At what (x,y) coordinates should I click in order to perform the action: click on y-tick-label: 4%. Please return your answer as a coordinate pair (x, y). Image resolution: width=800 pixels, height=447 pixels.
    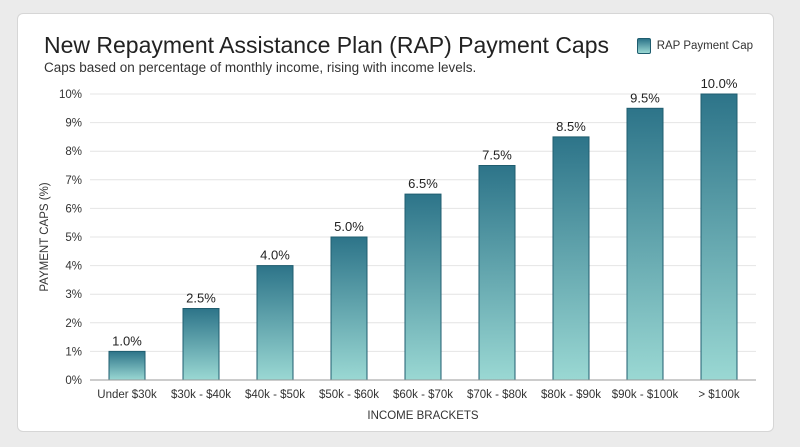
    Looking at the image, I should click on (73, 267).